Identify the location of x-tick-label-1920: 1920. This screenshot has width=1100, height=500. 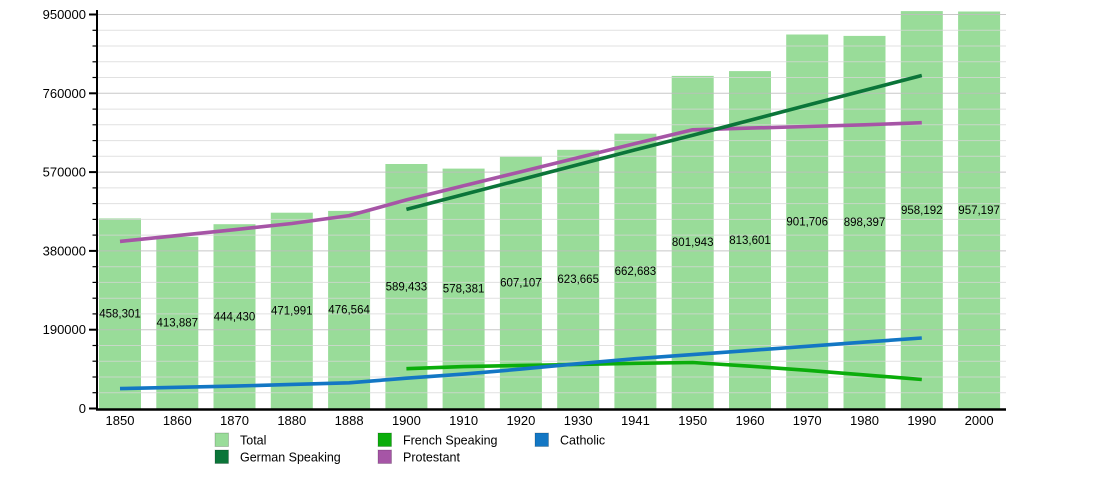
(520, 420).